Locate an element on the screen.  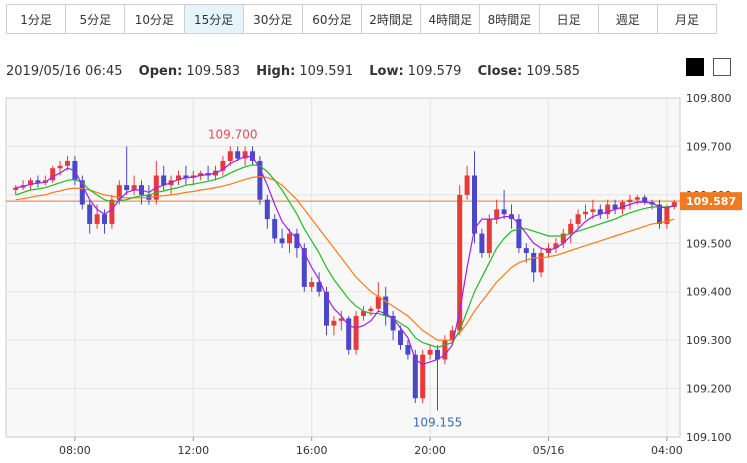
tab-4: 30分足 is located at coordinates (273, 19).